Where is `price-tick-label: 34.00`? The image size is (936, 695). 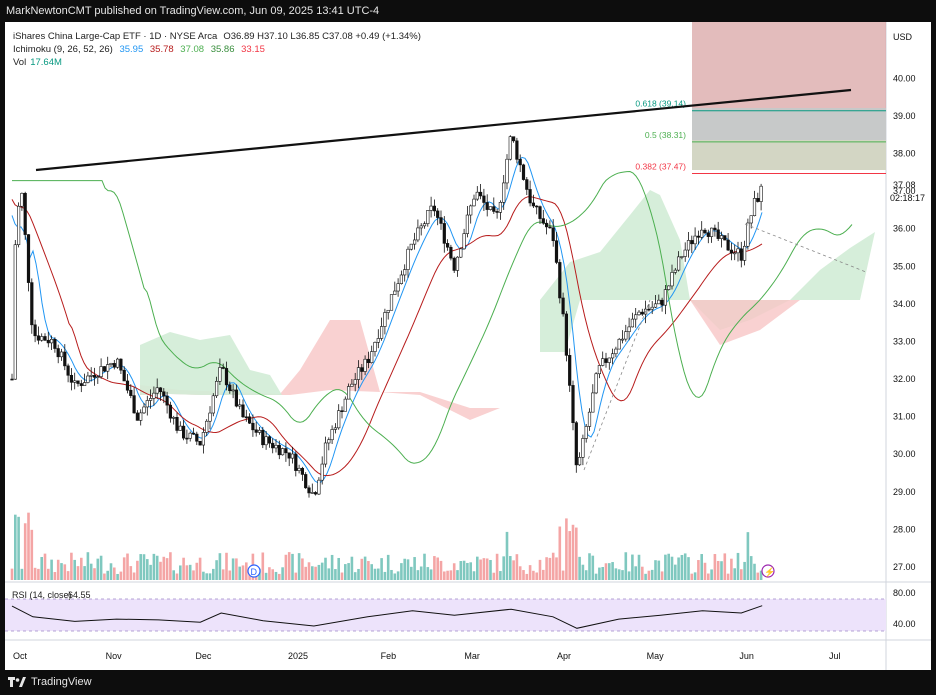
price-tick-label: 34.00 is located at coordinates (904, 304).